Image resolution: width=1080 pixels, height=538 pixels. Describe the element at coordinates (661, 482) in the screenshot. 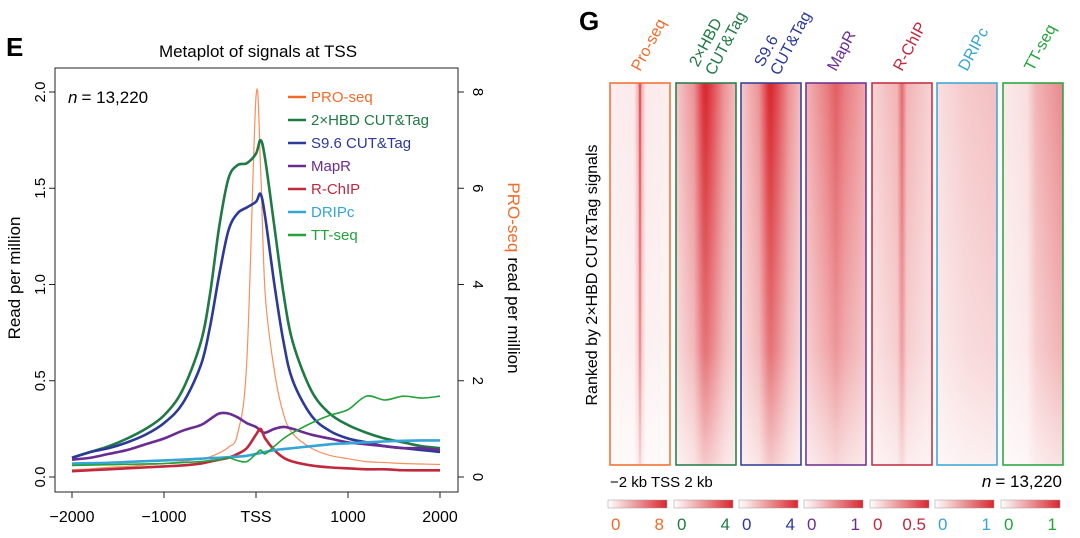

I see `heatmap-x-label: −2 kb TSS 2 kb` at that location.